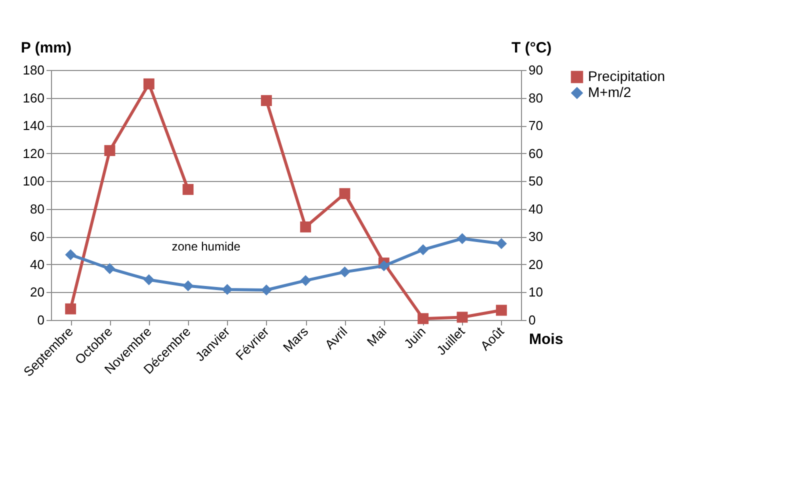 This screenshot has height=486, width=808. I want to click on y2-tick-label: 40, so click(535, 208).